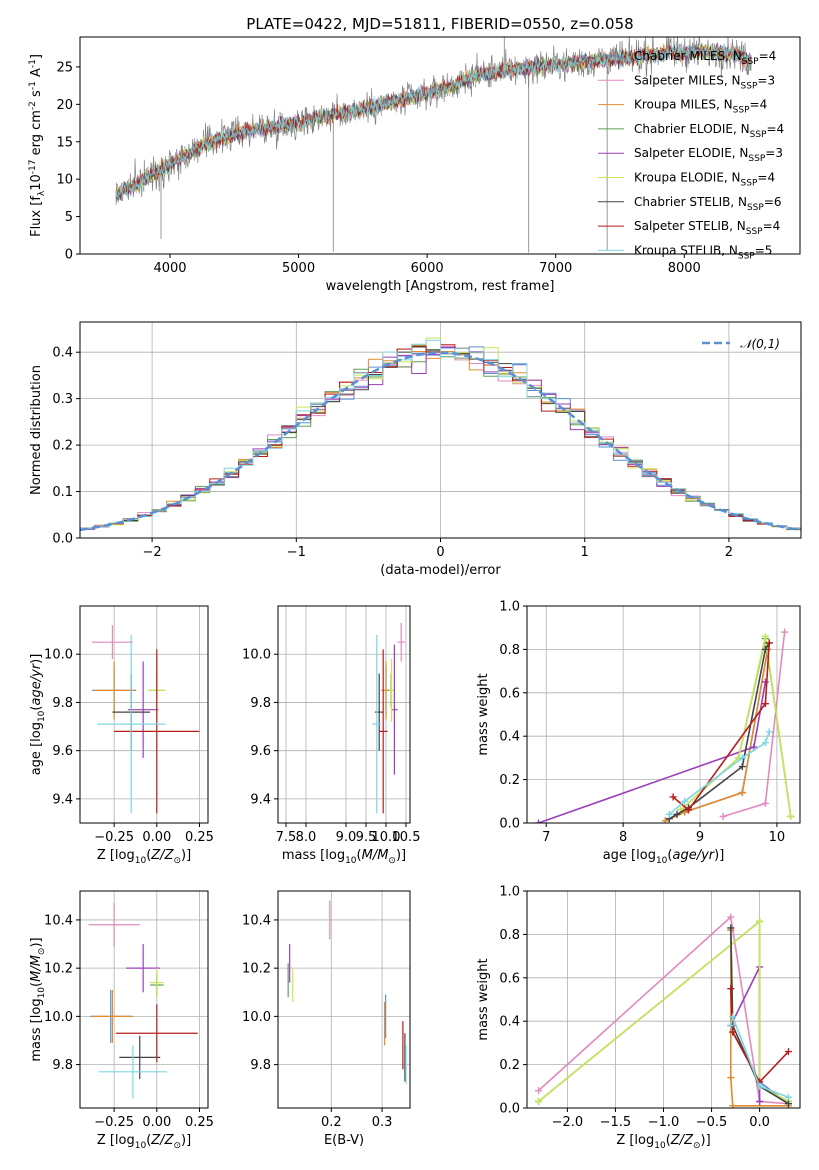 This screenshot has width=819, height=1170. What do you see at coordinates (36, 430) in the screenshot?
I see `y-axis-label: Normed distribution` at bounding box center [36, 430].